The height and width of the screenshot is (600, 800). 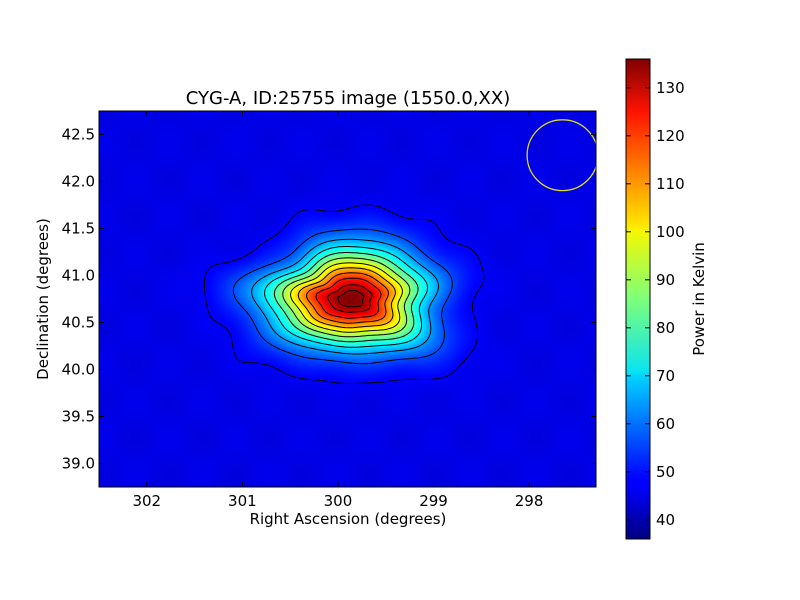 What do you see at coordinates (146, 501) in the screenshot?
I see `x-tick-label-302: 302` at bounding box center [146, 501].